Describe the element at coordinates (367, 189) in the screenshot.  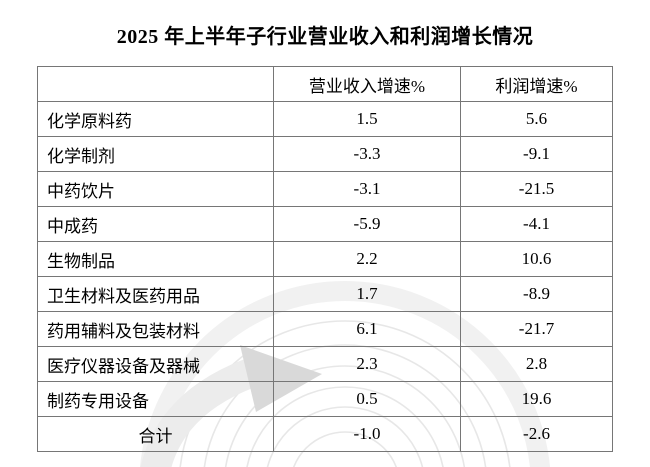
I see `row-revenue: -3.1` at that location.